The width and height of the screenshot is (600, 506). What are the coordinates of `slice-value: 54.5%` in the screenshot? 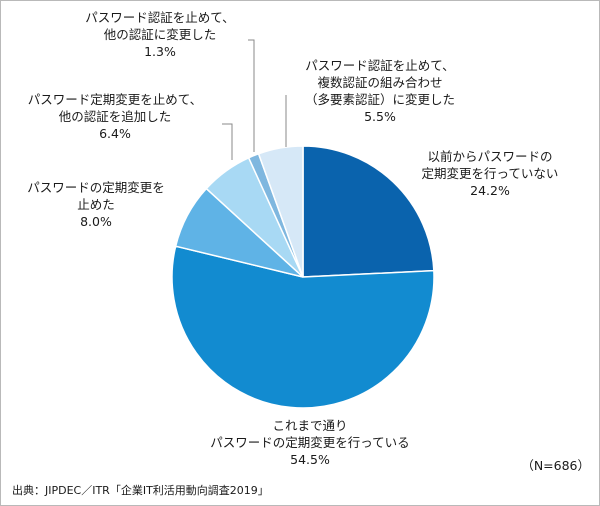 It's located at (310, 459).